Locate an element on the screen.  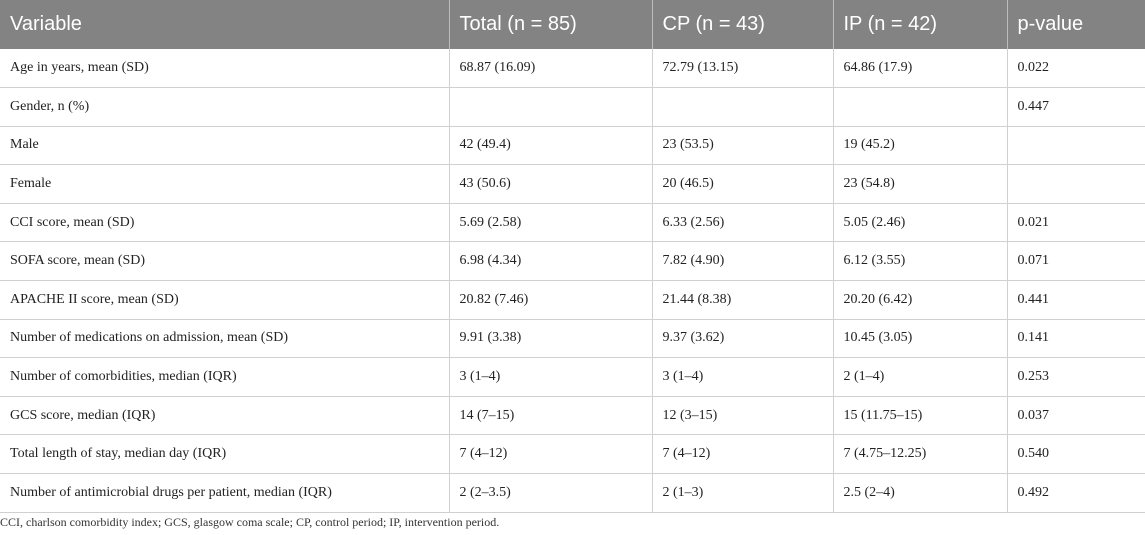
p-value-cell: 0.447 is located at coordinates (1075, 107).